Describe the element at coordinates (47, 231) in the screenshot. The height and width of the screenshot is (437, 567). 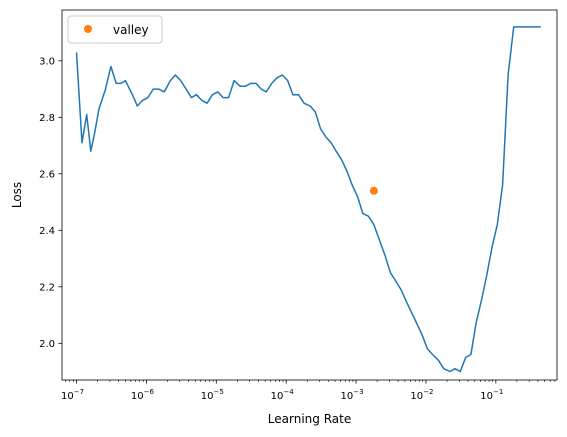
I see `y-tick-label: 2.4` at that location.